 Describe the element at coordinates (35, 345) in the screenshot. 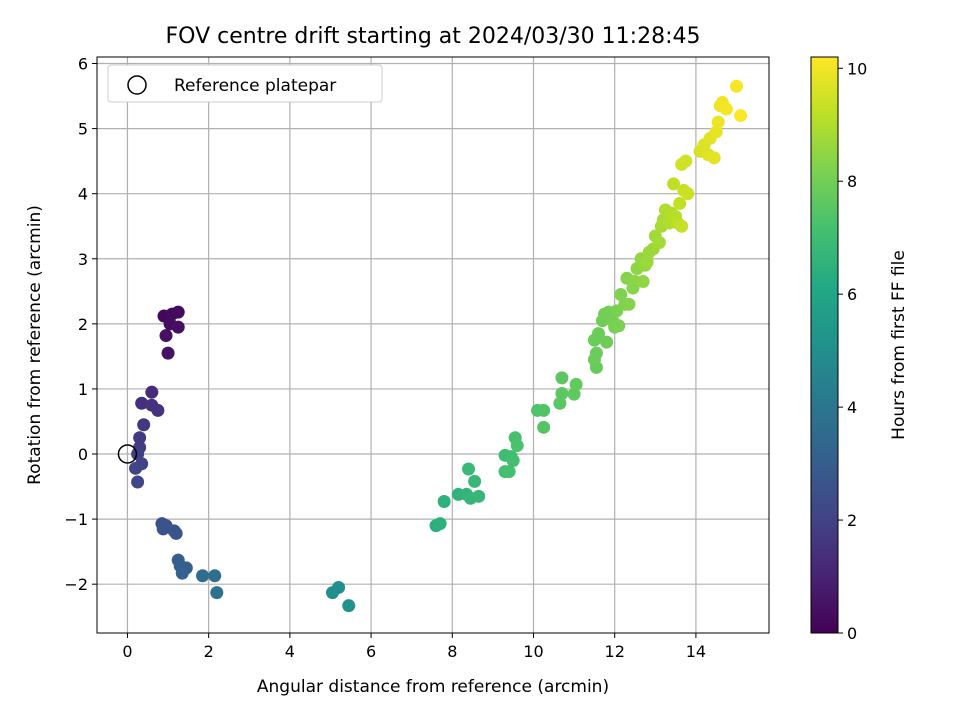

I see `y-axis-label: Rotation from reference (arcmin)` at that location.